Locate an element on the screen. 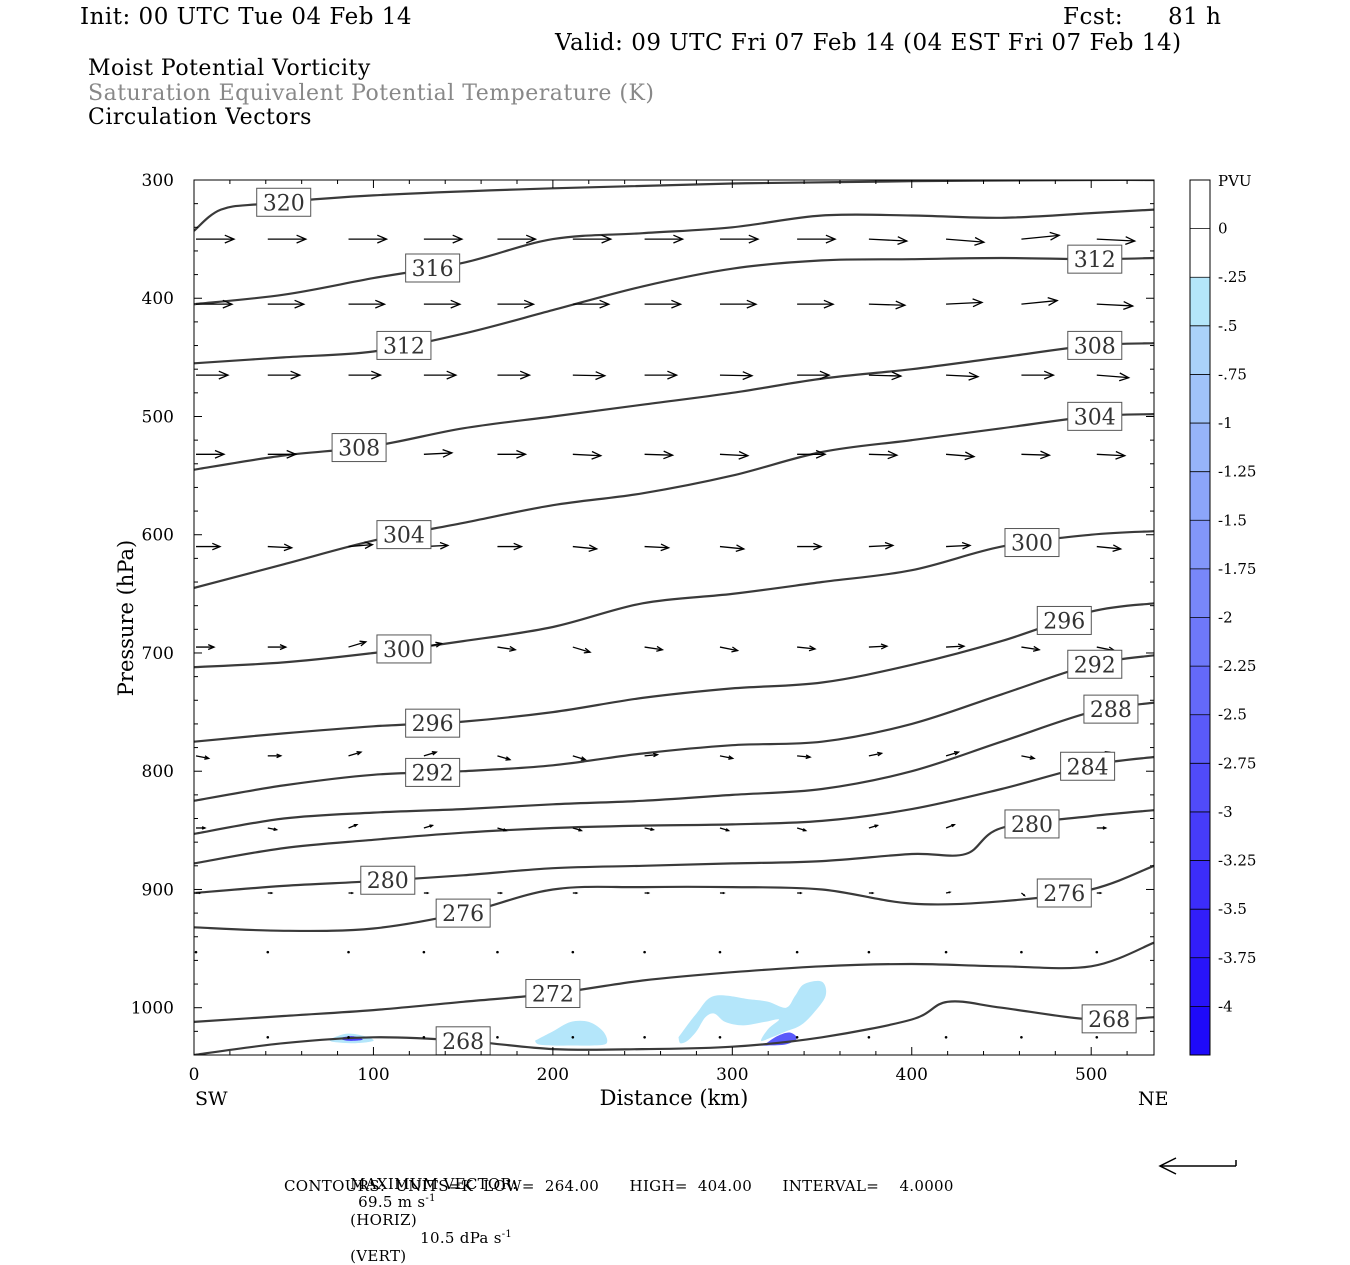  x-tick-label-200: 200 is located at coordinates (553, 1075).